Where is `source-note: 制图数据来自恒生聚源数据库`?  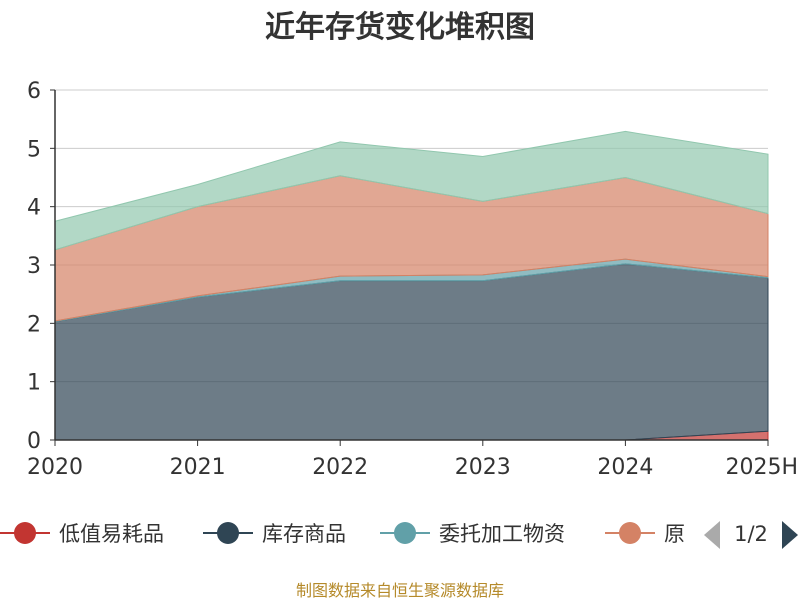
source-note: 制图数据来自恒生聚源数据库 is located at coordinates (400, 590).